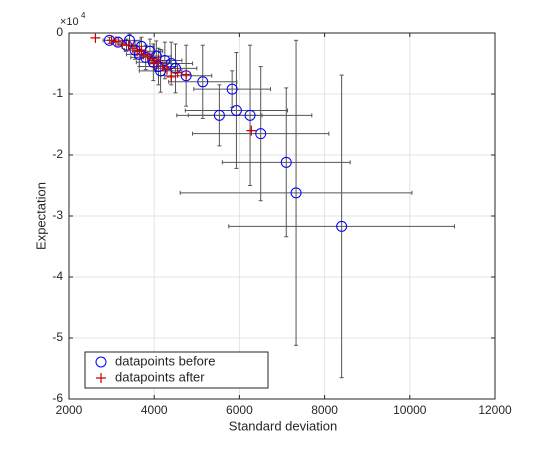 The width and height of the screenshot is (550, 450). What do you see at coordinates (69, 410) in the screenshot?
I see `x-tick-label: 2000` at bounding box center [69, 410].